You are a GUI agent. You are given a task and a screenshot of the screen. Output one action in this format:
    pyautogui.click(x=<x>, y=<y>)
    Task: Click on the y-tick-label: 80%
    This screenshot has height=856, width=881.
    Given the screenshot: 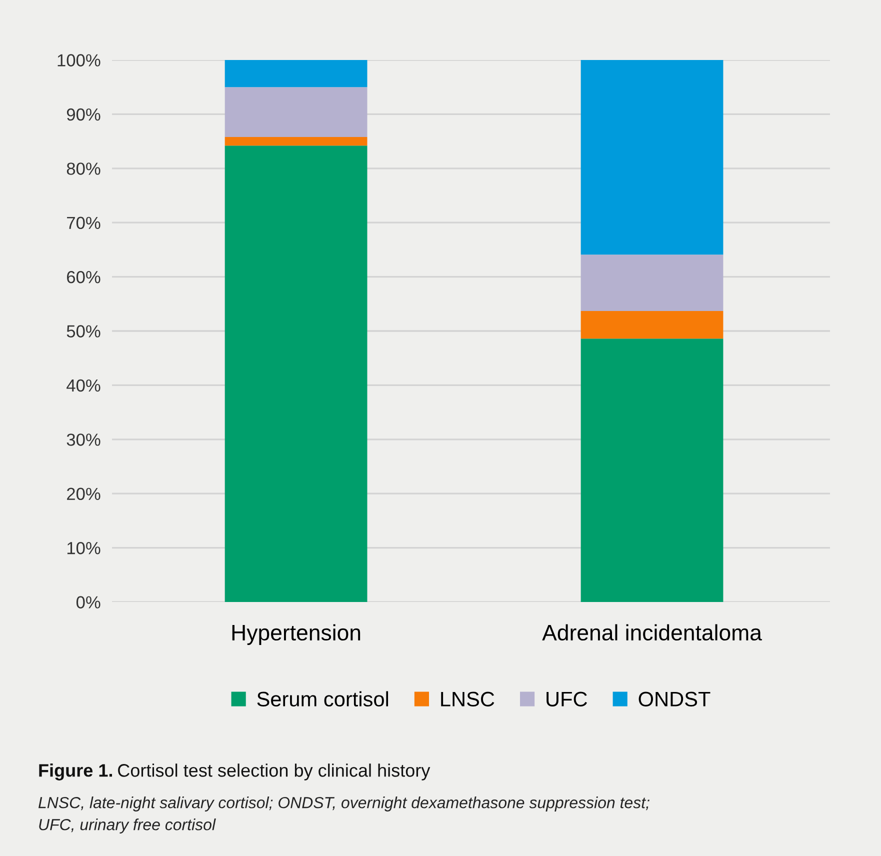 What is the action you would take?
    pyautogui.click(x=83, y=168)
    